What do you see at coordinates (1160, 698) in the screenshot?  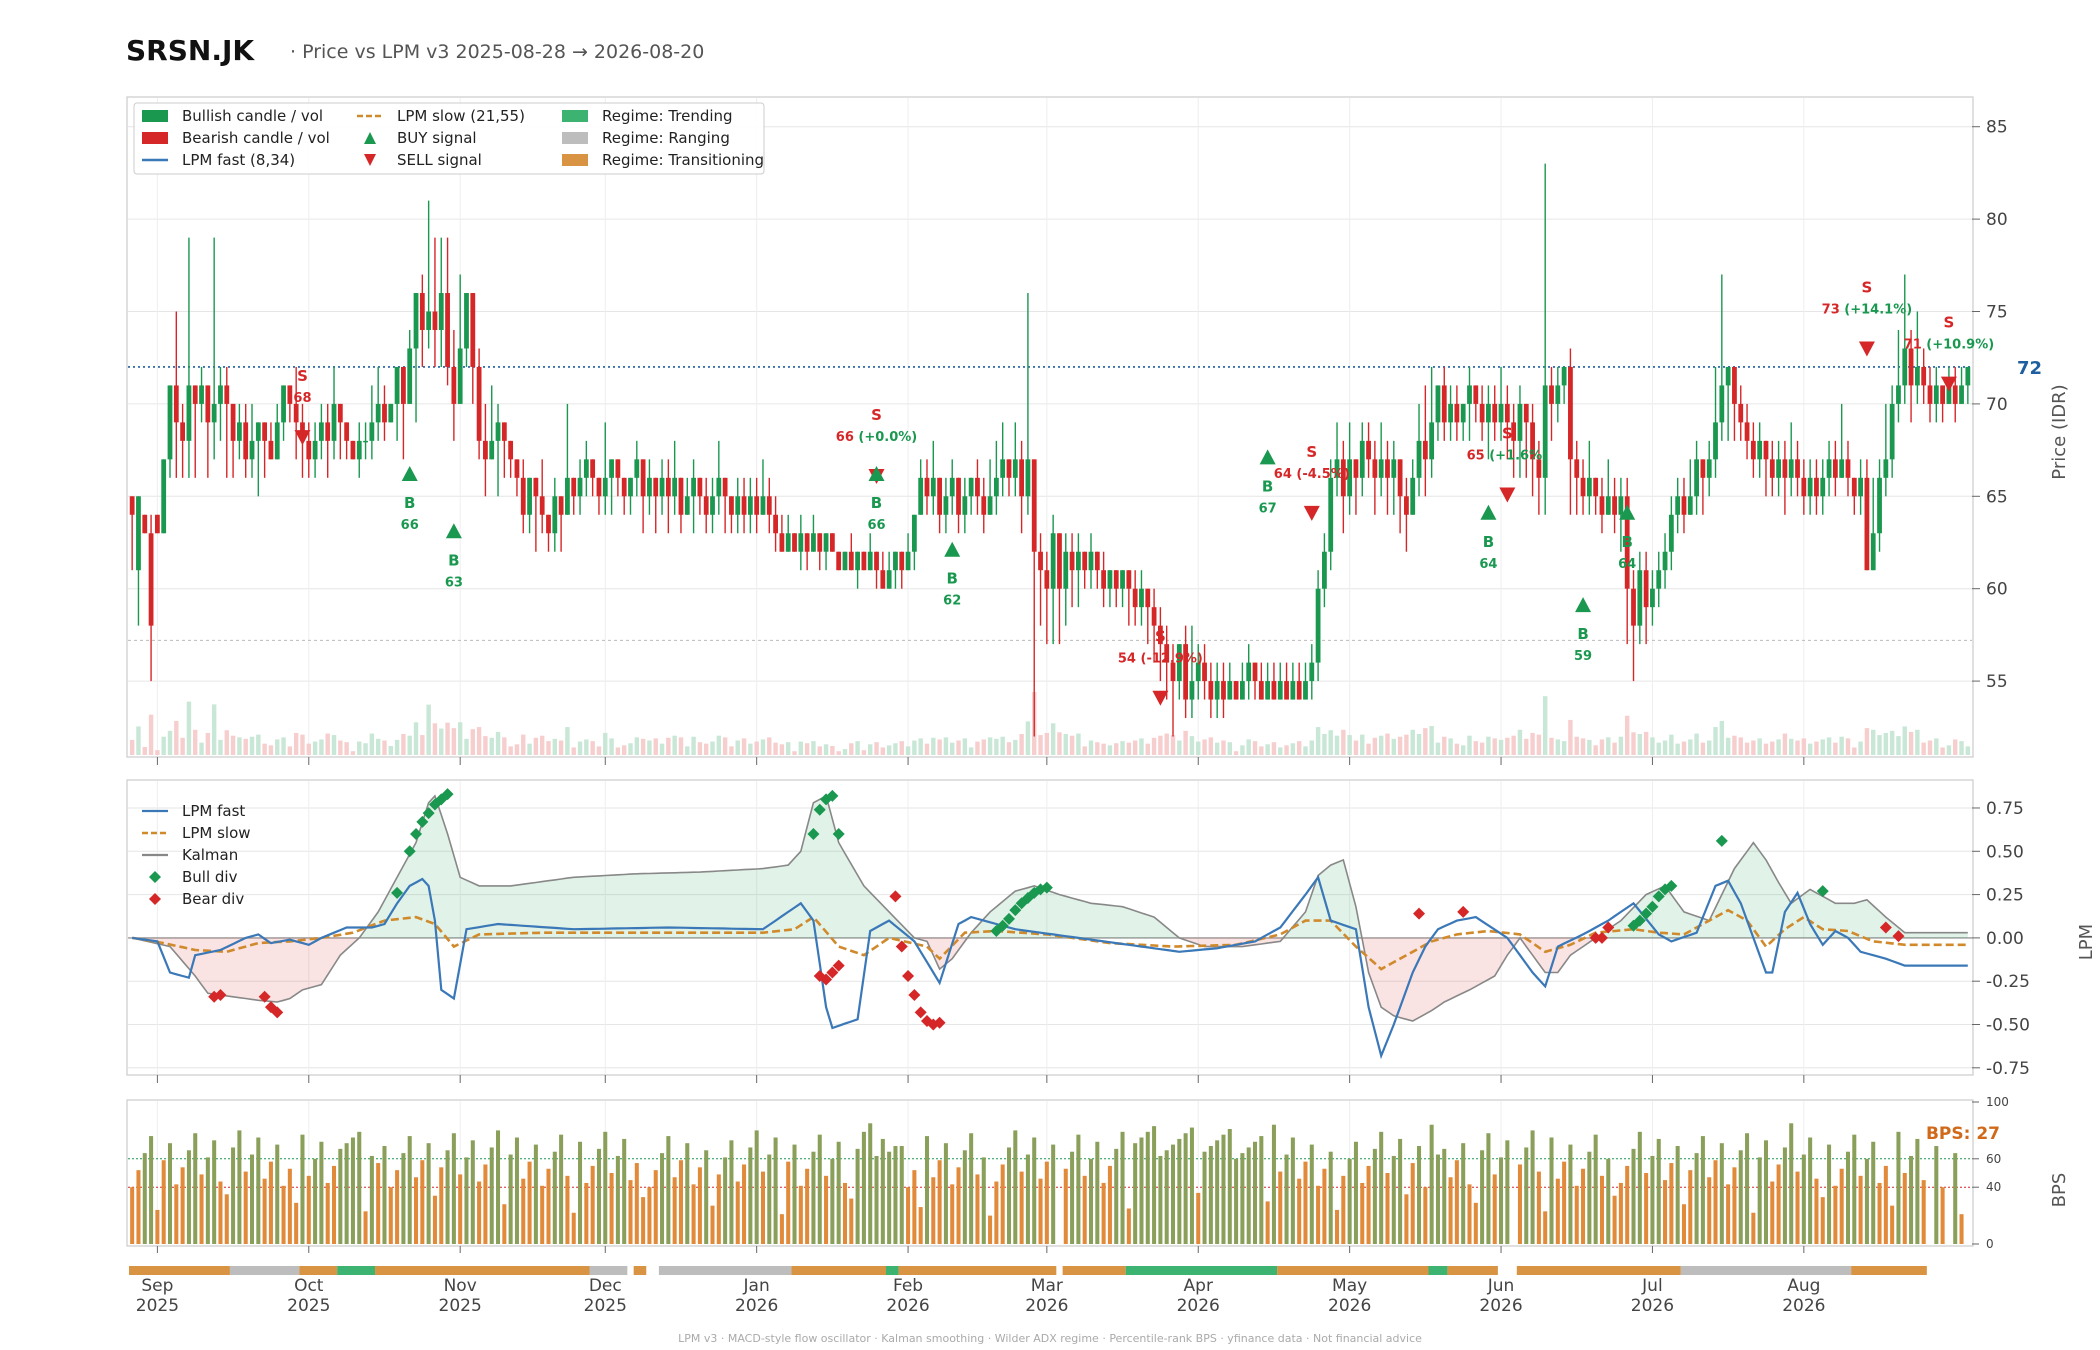 I see `sell-signal-marker` at bounding box center [1160, 698].